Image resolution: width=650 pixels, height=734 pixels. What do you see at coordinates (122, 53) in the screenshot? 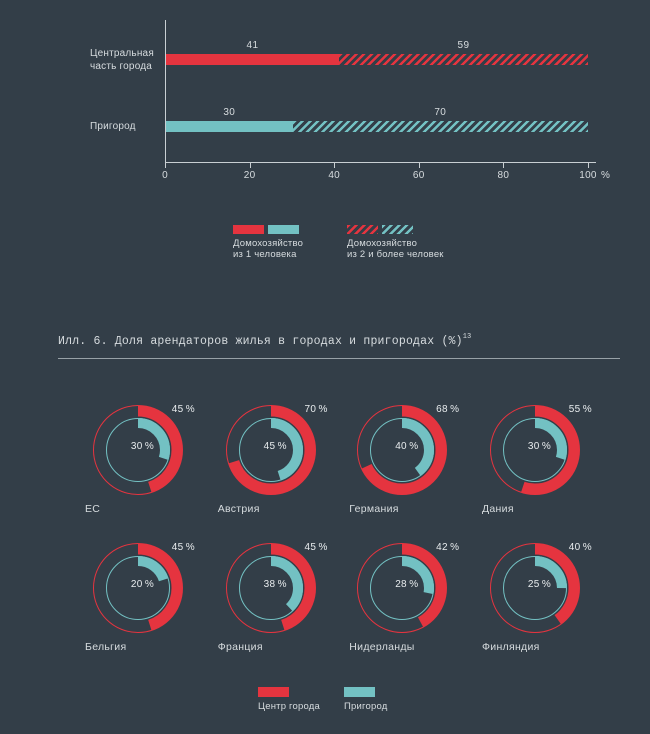
I see `bar-category-label-line: Центральная` at bounding box center [122, 53].